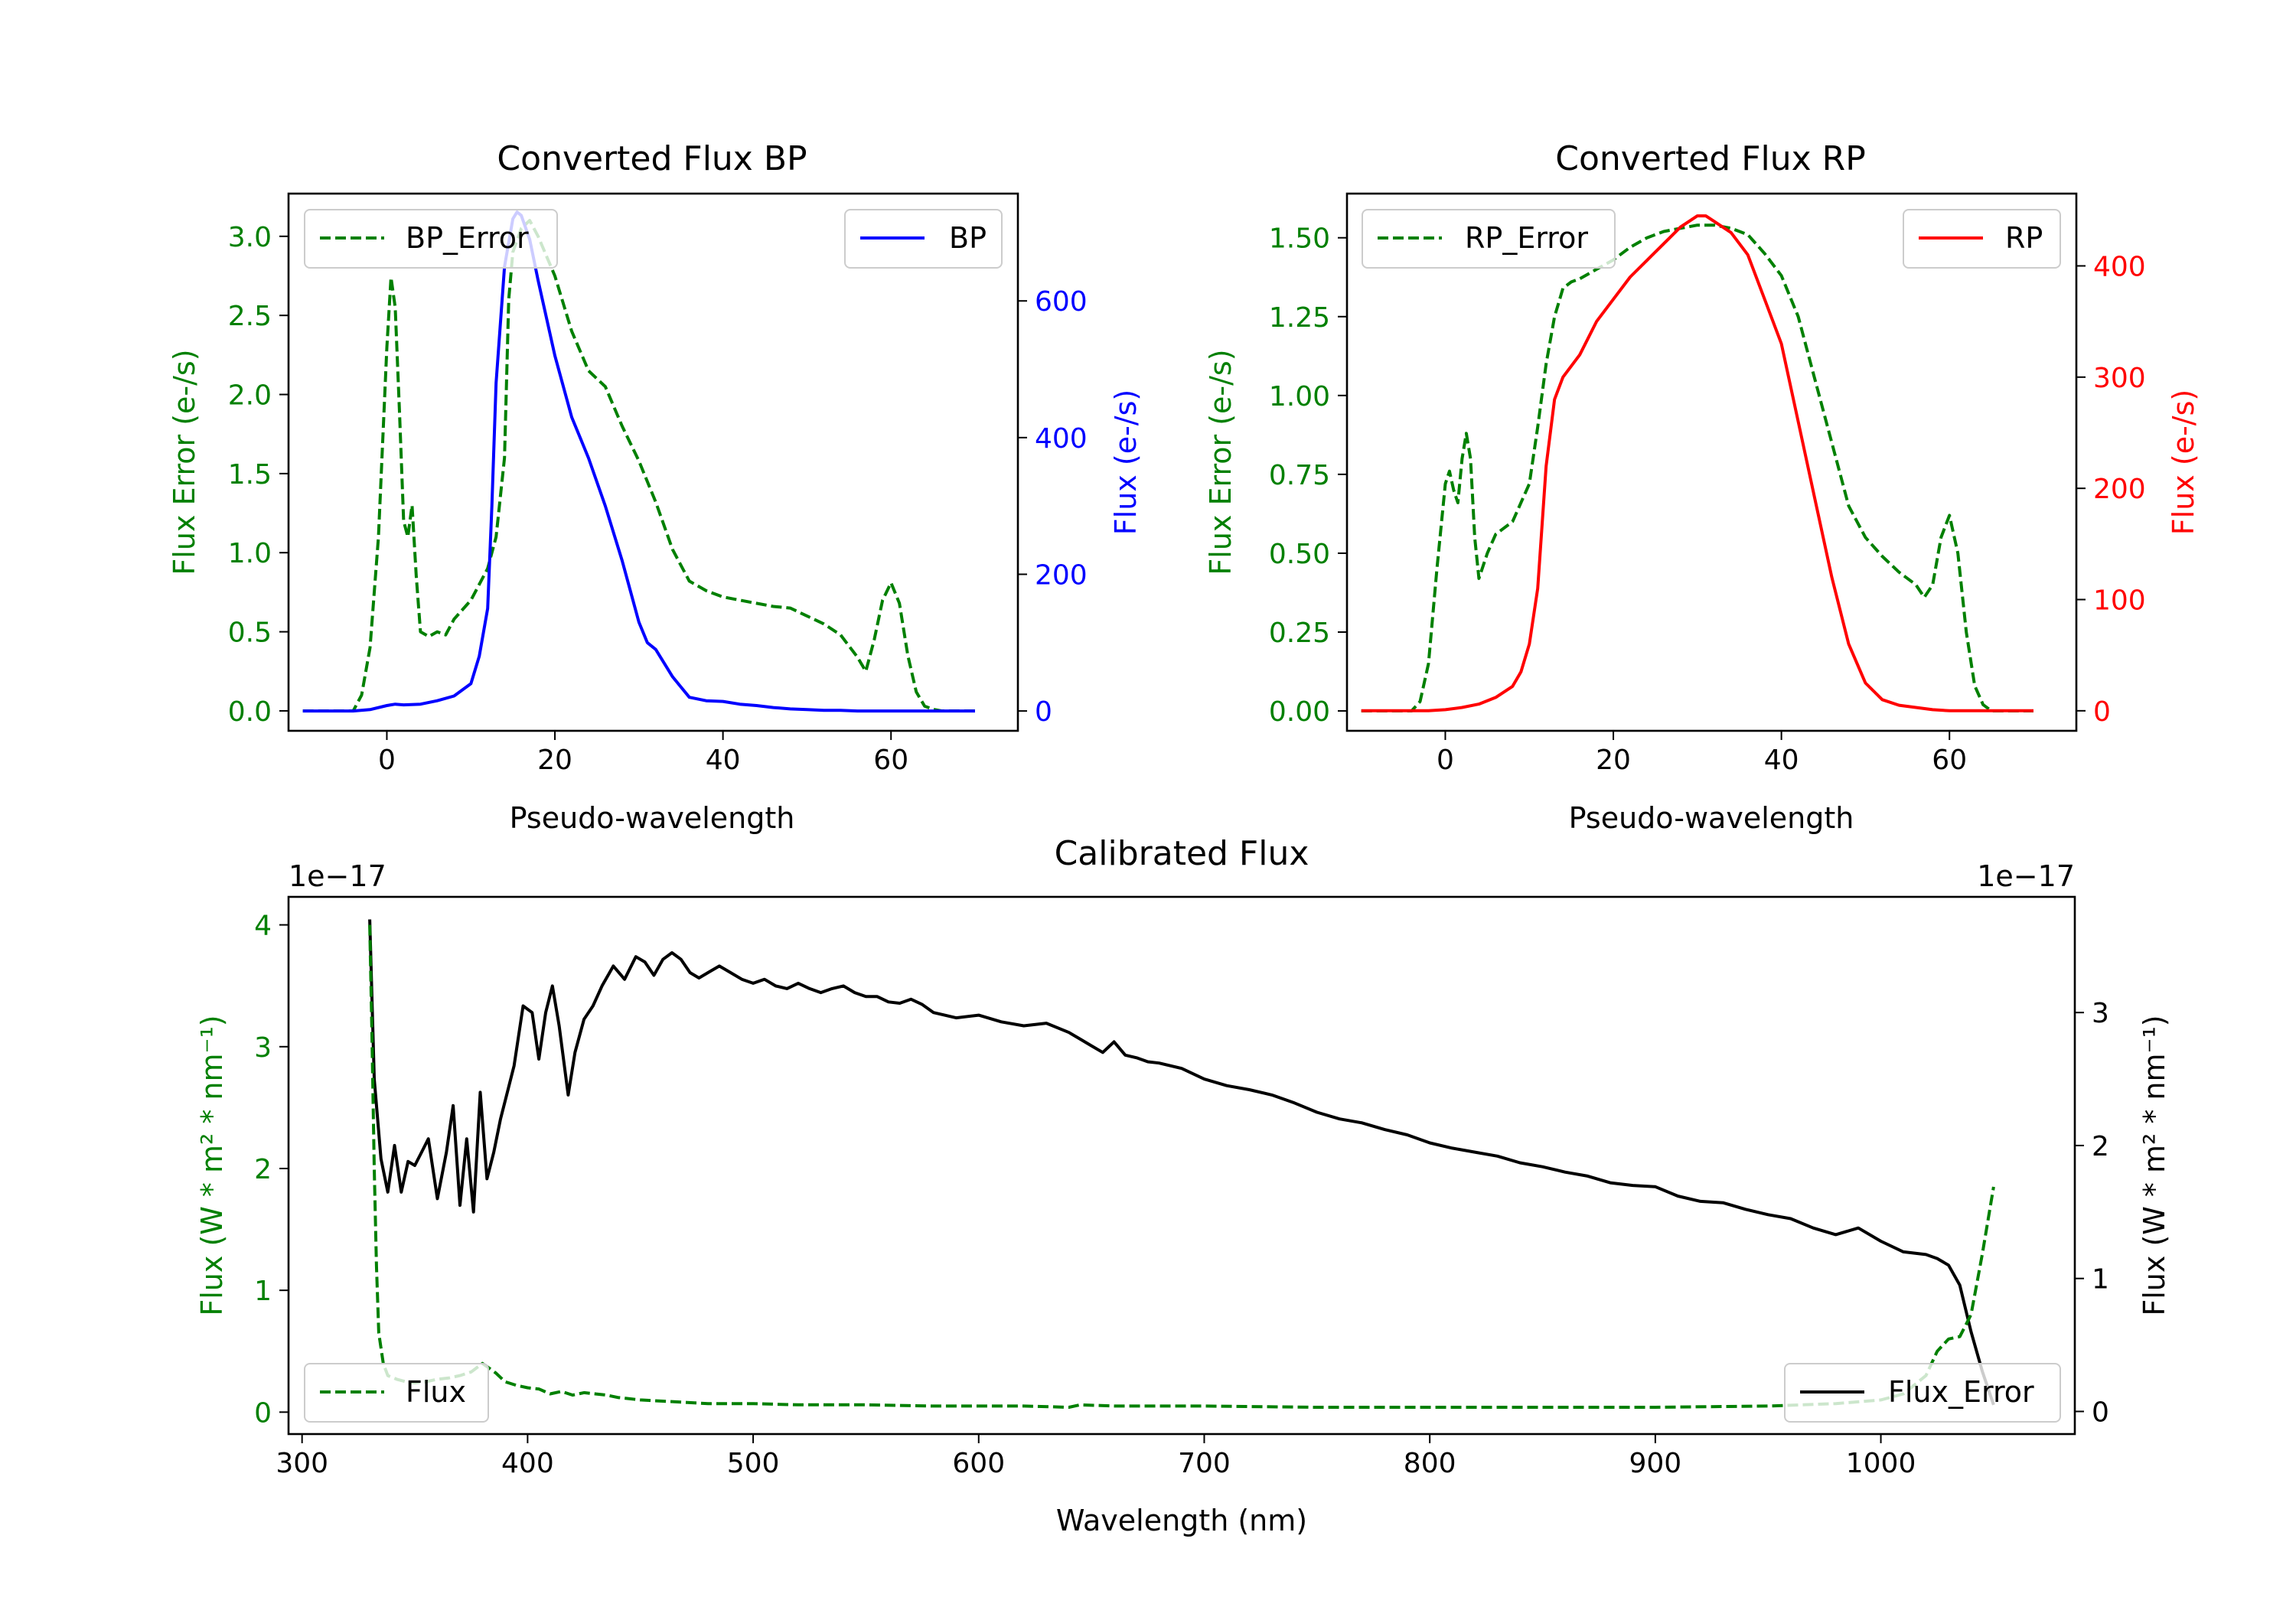 Image resolution: width=2296 pixels, height=1607 pixels. I want to click on x-tick-label: 800, so click(1430, 1463).